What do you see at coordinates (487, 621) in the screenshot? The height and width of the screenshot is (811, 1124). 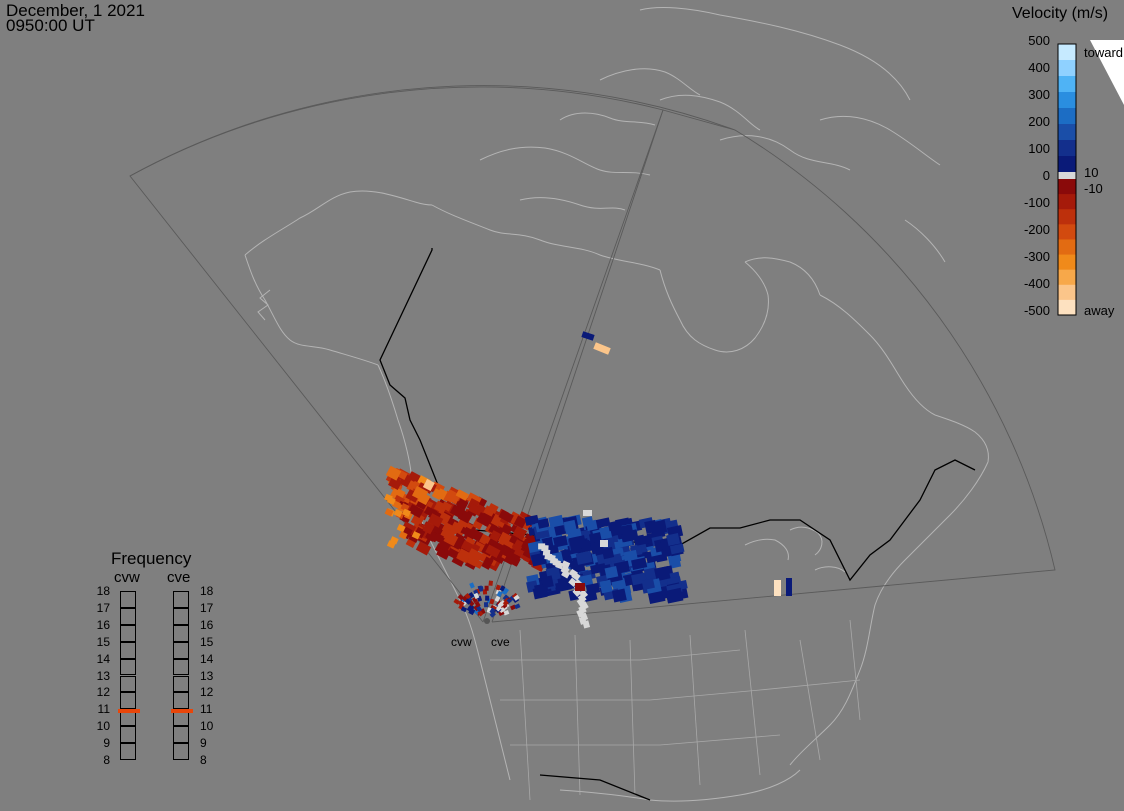 I see `radar-site-marker` at bounding box center [487, 621].